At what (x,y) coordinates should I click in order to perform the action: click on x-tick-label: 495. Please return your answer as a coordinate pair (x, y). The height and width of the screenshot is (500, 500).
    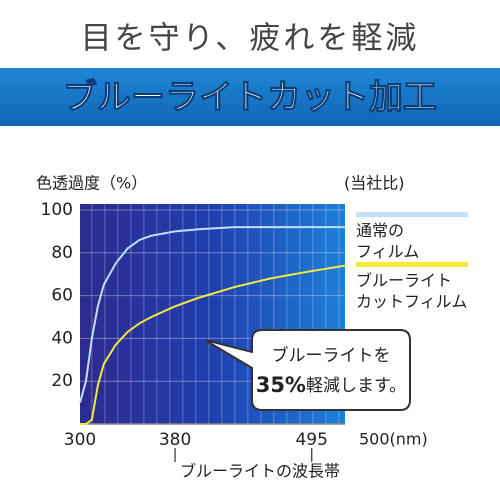
    Looking at the image, I should click on (311, 440).